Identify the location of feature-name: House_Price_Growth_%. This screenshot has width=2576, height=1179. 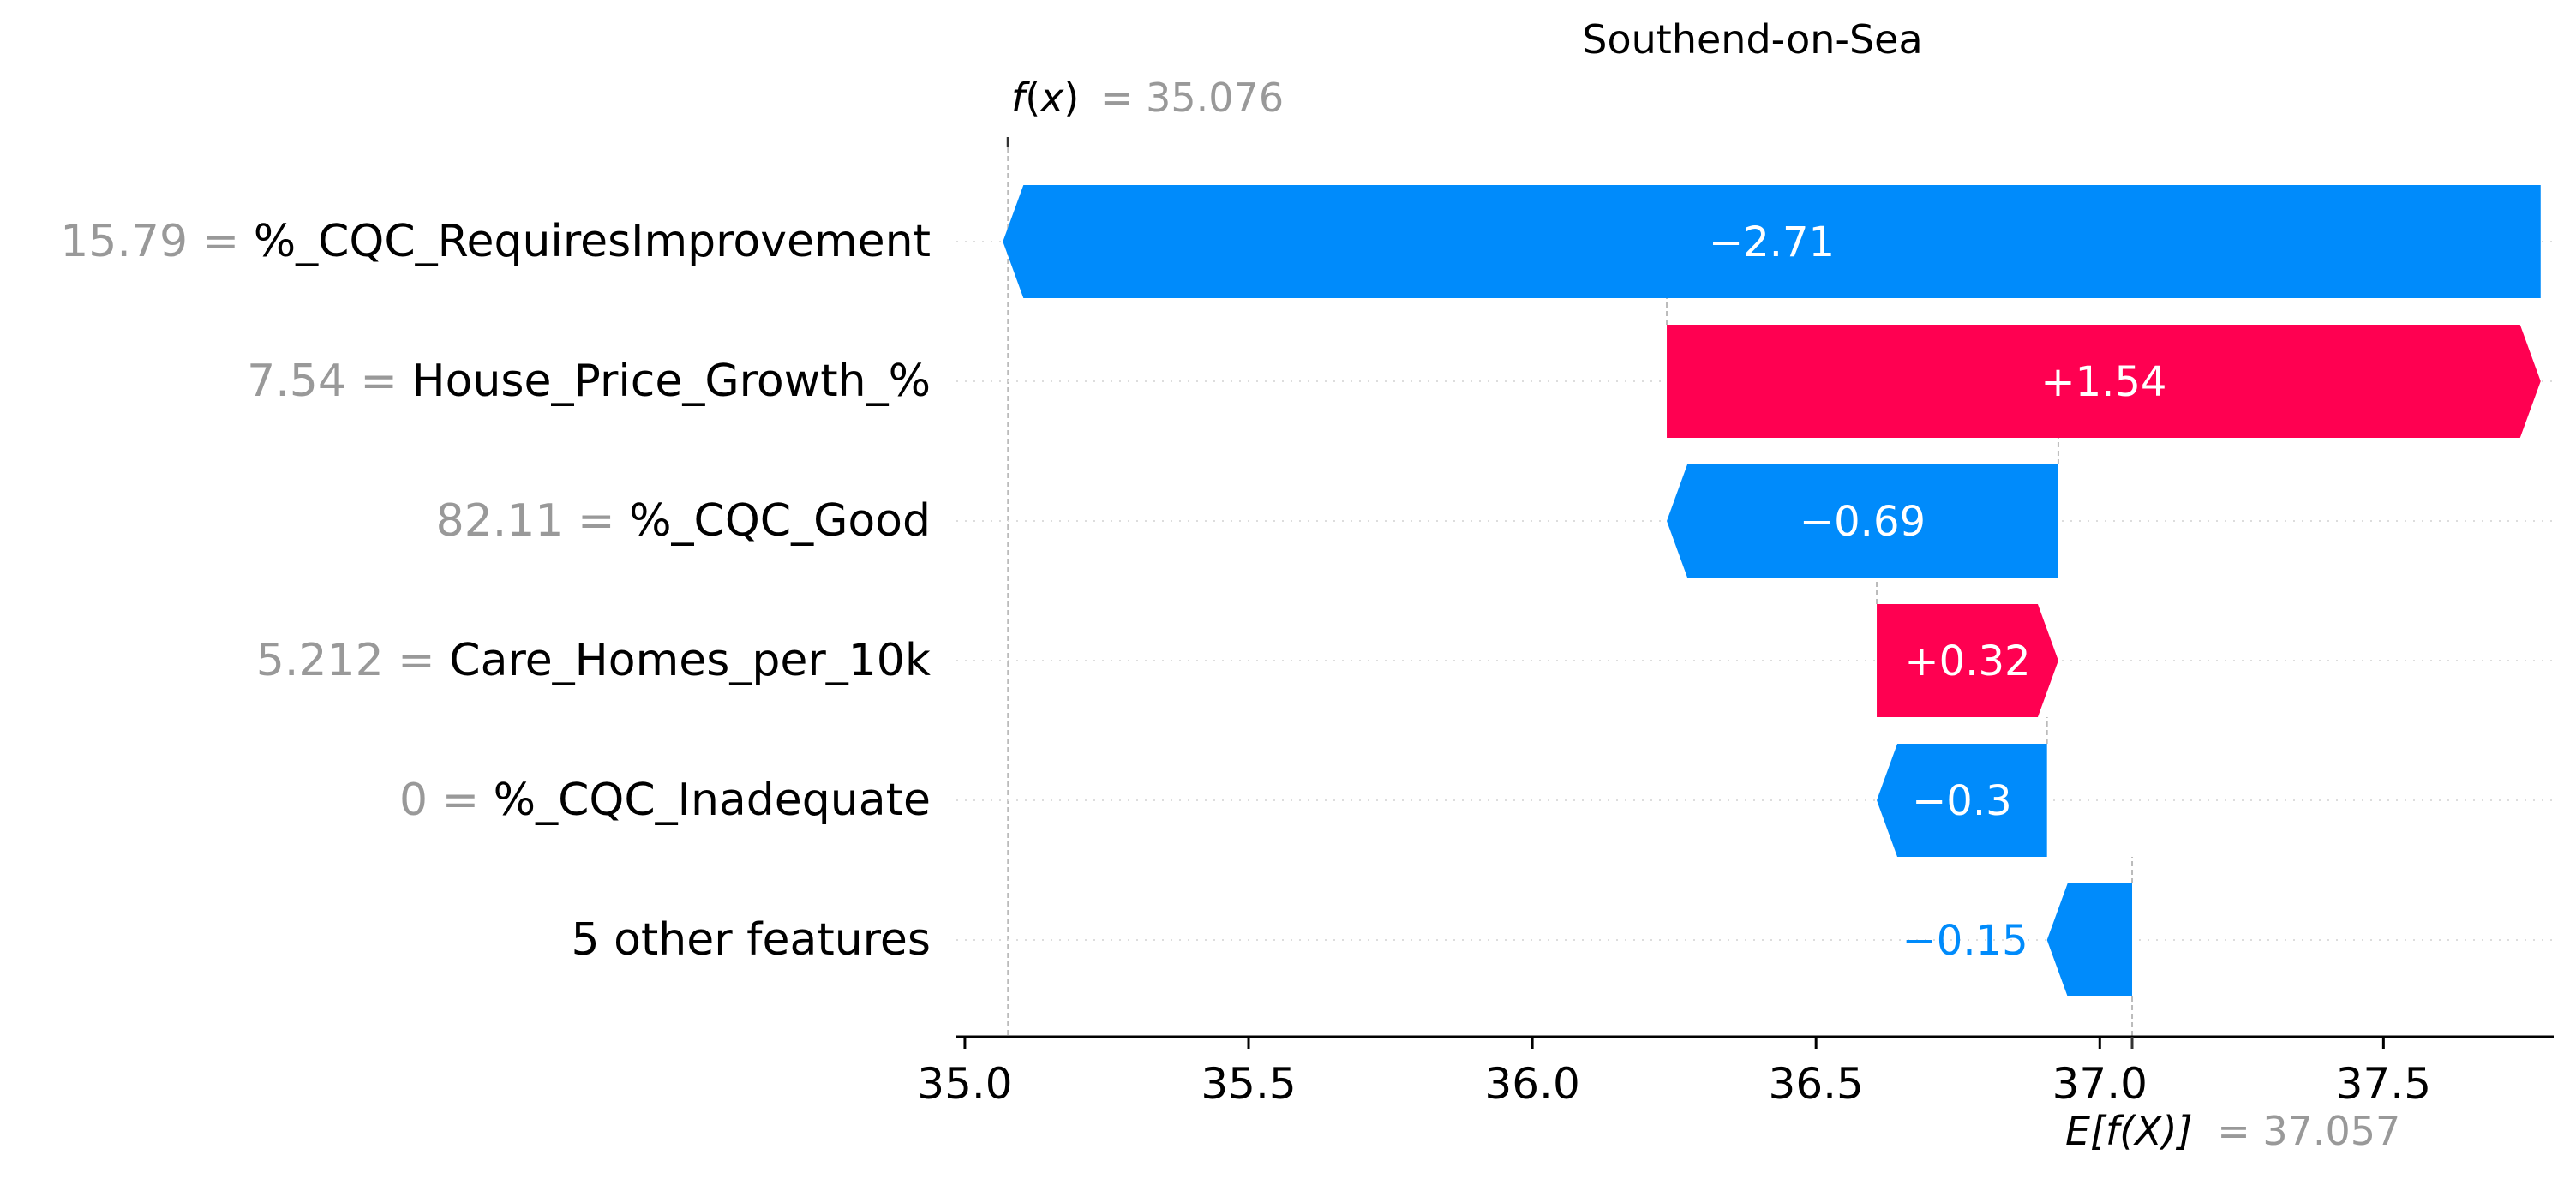
(671, 381).